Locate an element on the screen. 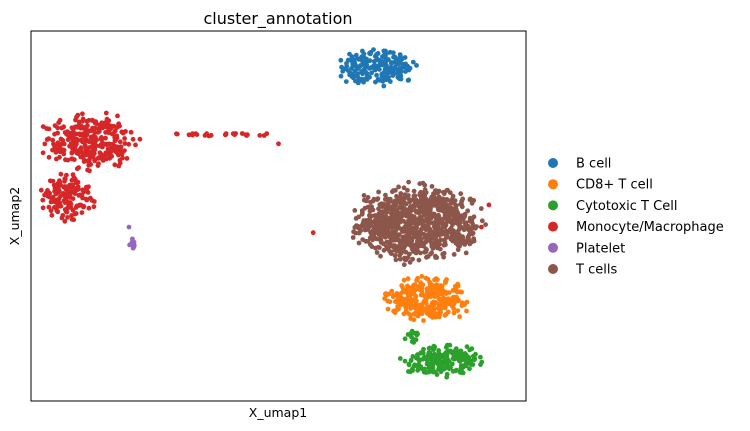 This screenshot has width=750, height=431. legend-item-t-cells: T cells is located at coordinates (582, 270).